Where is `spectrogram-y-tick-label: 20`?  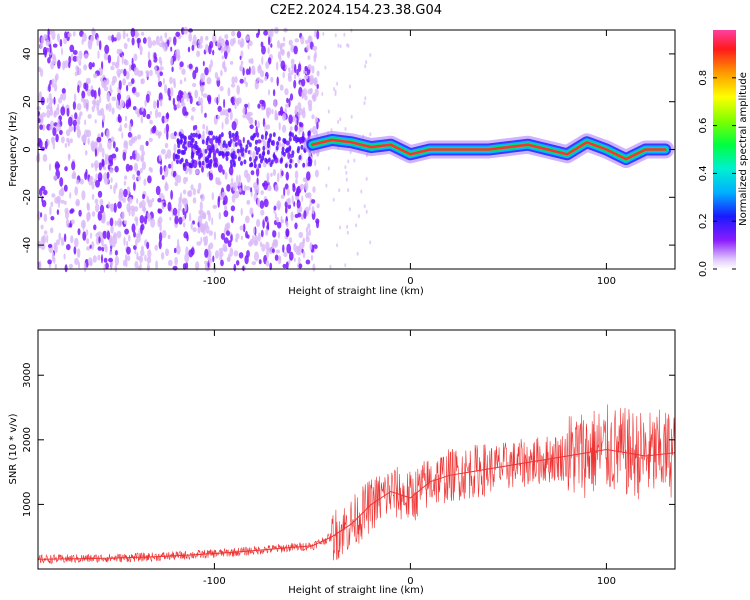 spectrogram-y-tick-label: 20 is located at coordinates (27, 101).